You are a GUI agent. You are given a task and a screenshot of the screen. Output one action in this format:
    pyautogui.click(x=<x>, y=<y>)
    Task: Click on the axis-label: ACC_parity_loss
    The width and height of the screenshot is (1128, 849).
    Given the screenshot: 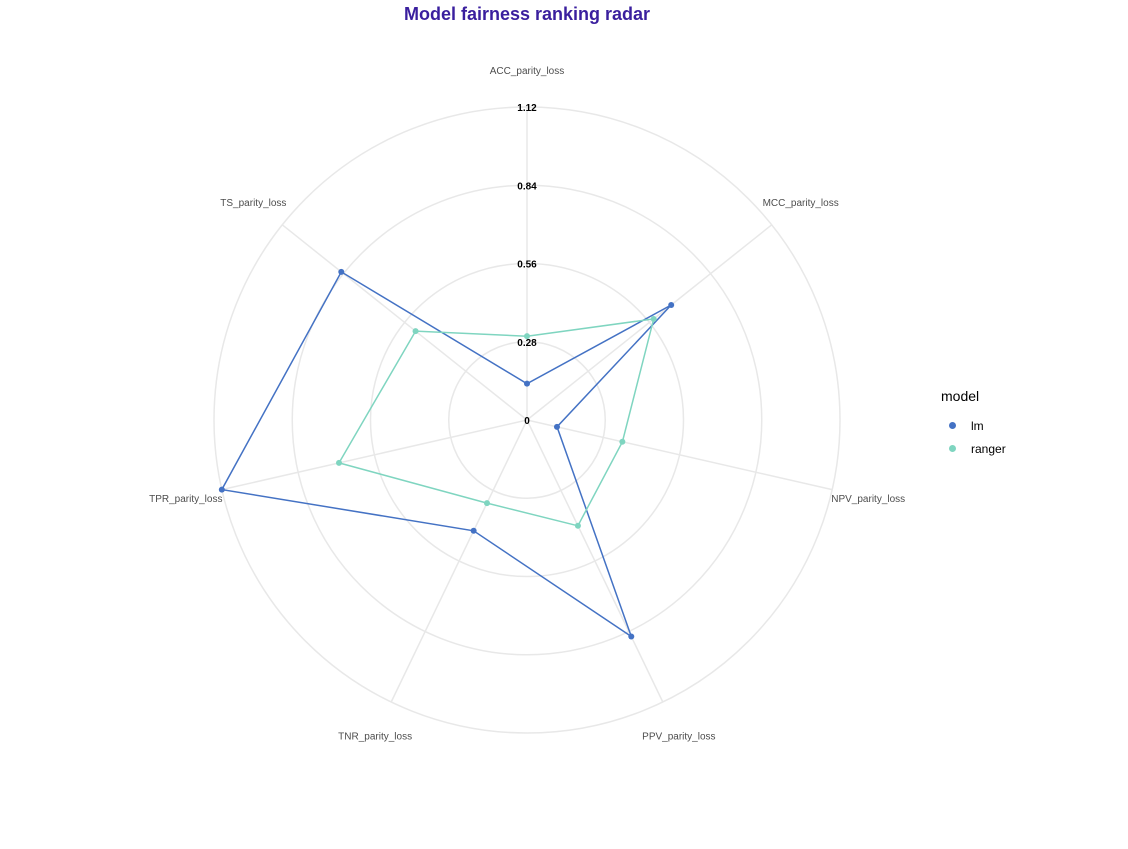 What is the action you would take?
    pyautogui.click(x=527, y=71)
    